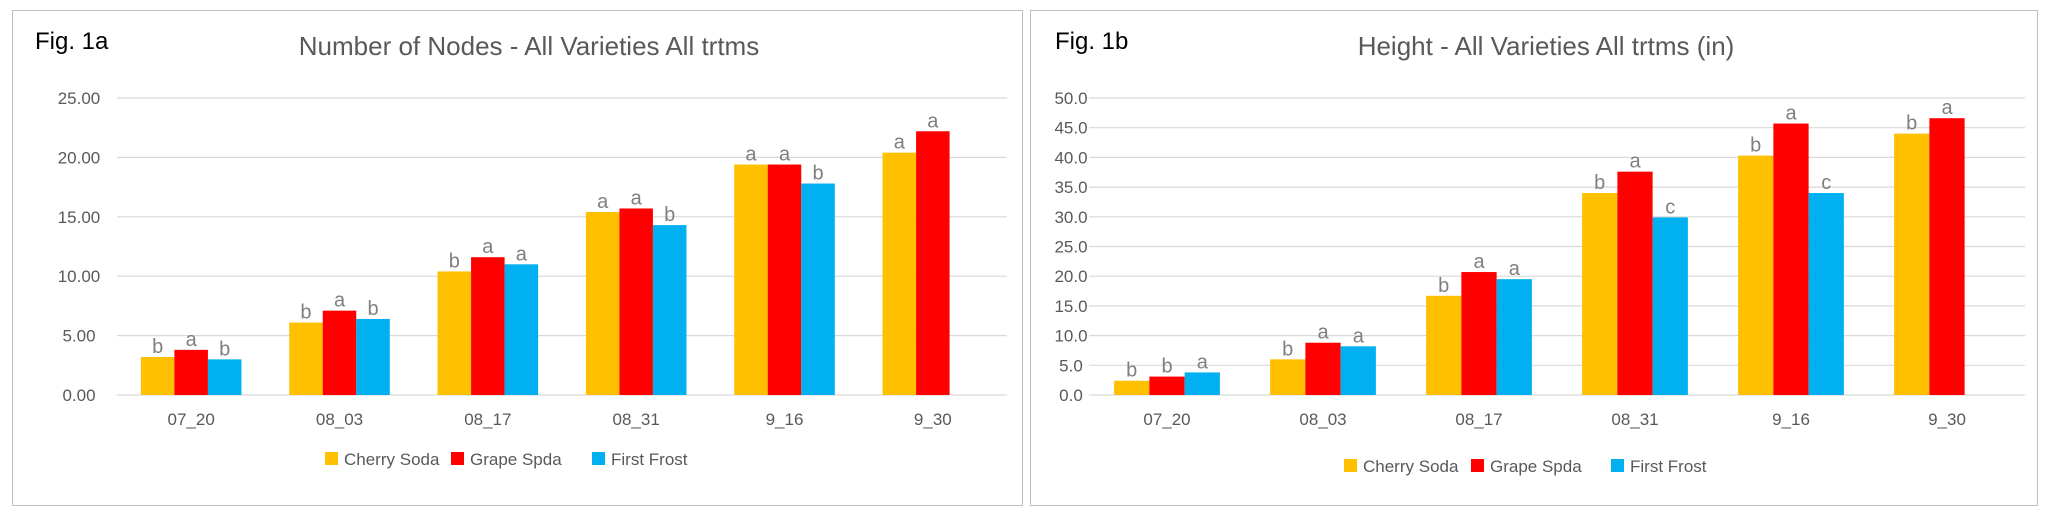 The height and width of the screenshot is (517, 2048). What do you see at coordinates (1070, 217) in the screenshot?
I see `y-tick-label: 30.0` at bounding box center [1070, 217].